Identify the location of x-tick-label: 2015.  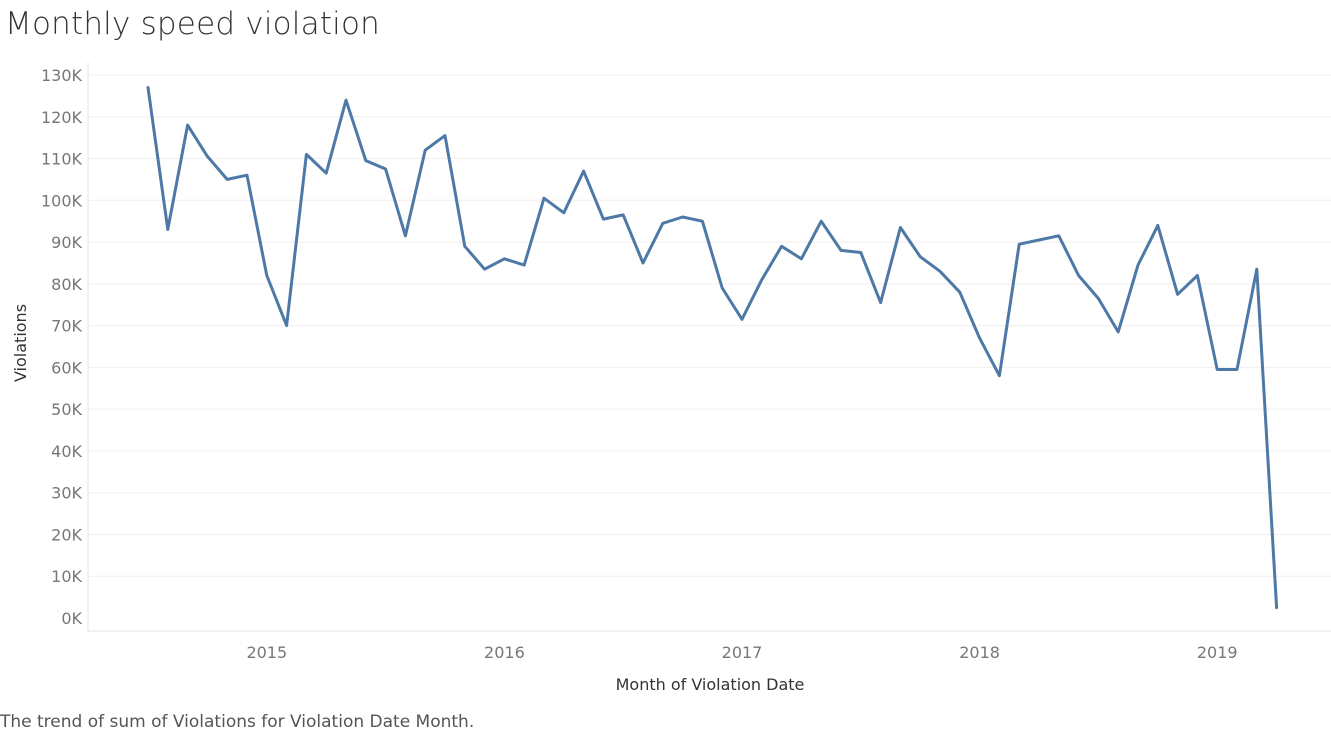
(266, 652).